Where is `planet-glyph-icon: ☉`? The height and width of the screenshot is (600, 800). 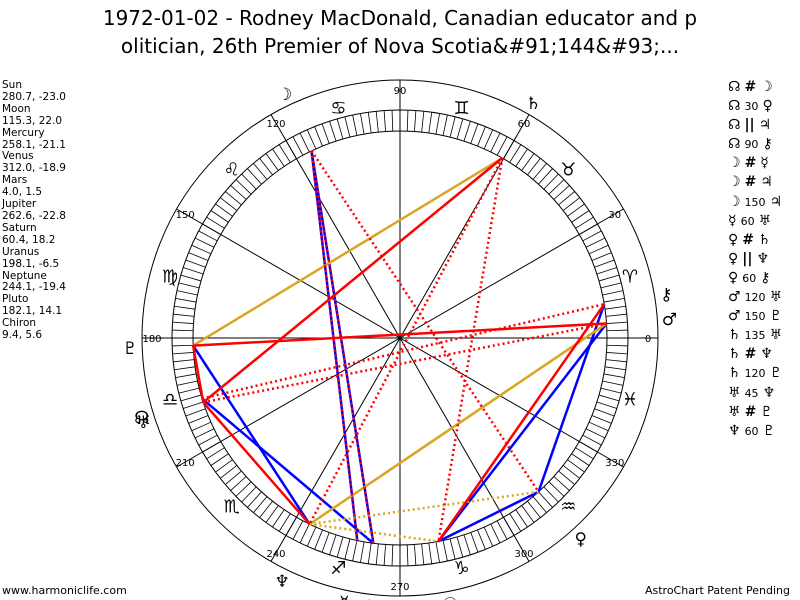 planet-glyph-icon: ☉ is located at coordinates (450, 597).